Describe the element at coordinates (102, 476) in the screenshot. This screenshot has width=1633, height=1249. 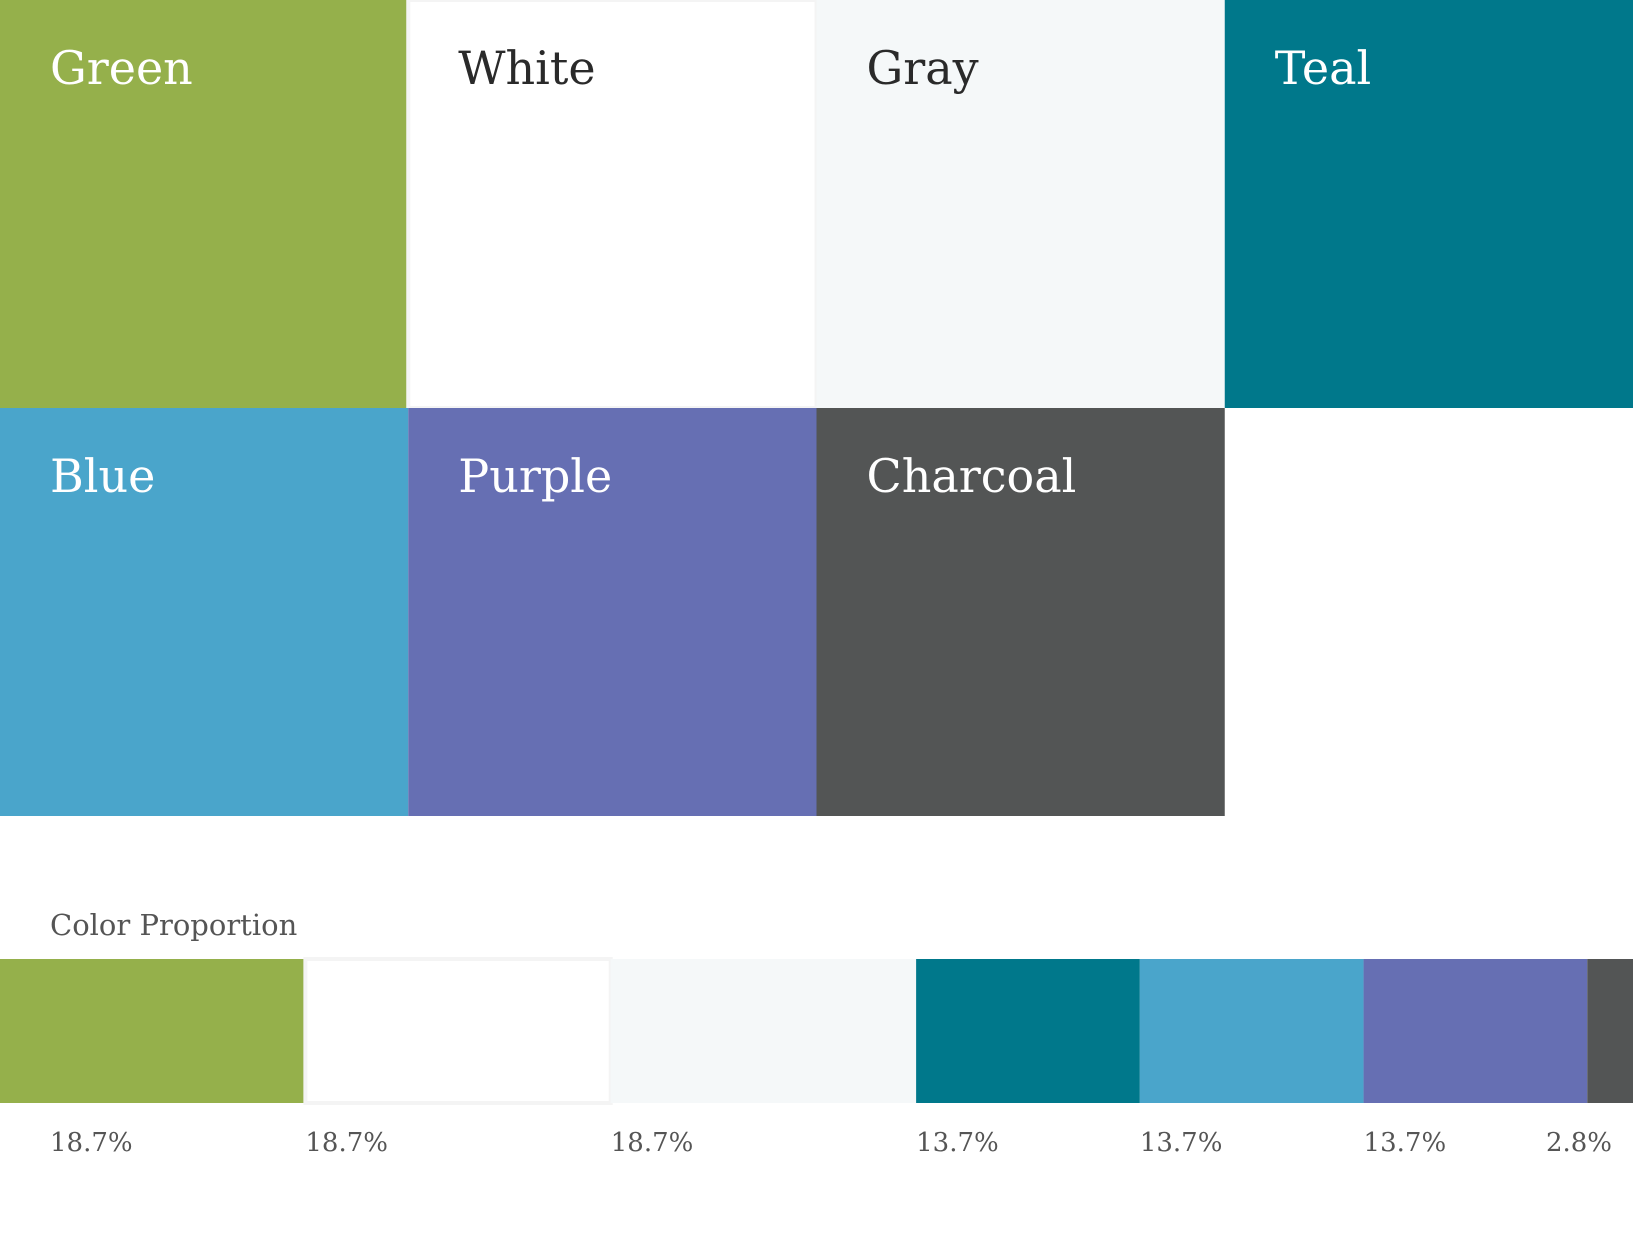
I see `swatch-name: Blue` at that location.